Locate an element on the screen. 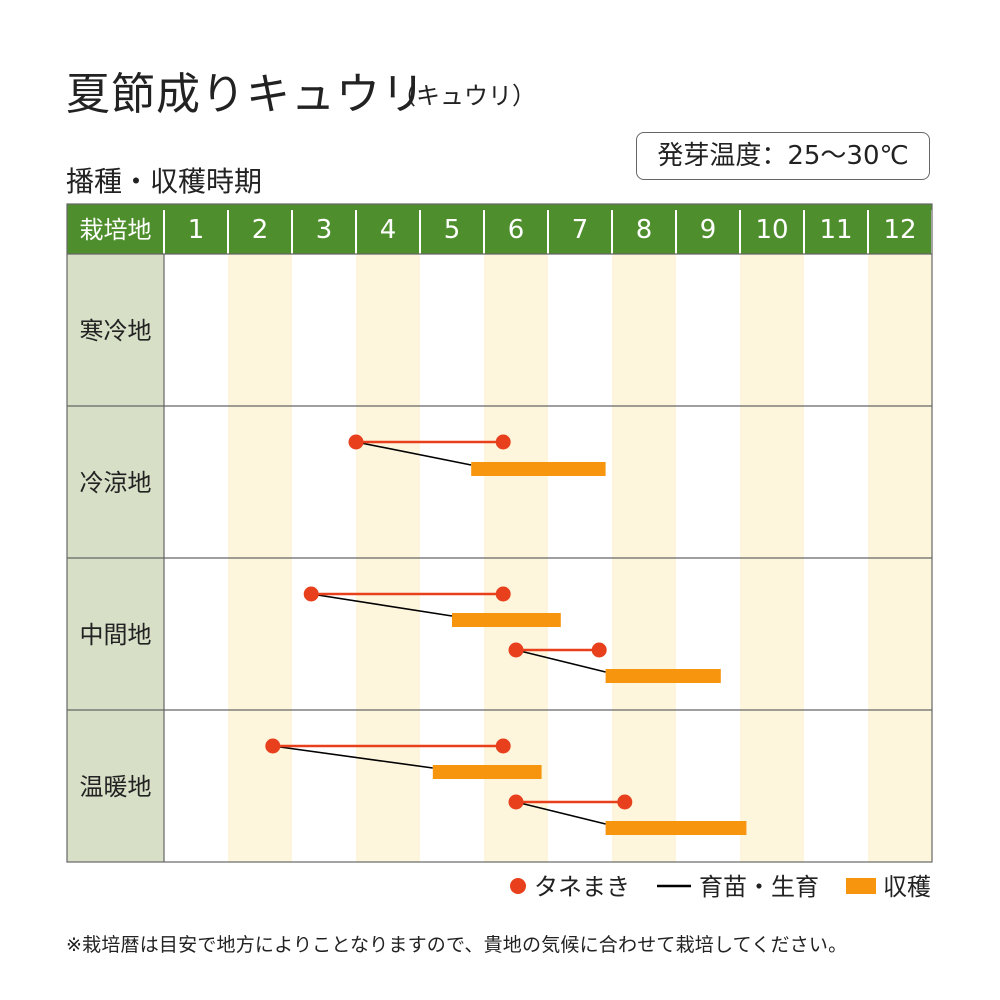 The image size is (1000, 1000). month-label-10: 10 is located at coordinates (771, 230).